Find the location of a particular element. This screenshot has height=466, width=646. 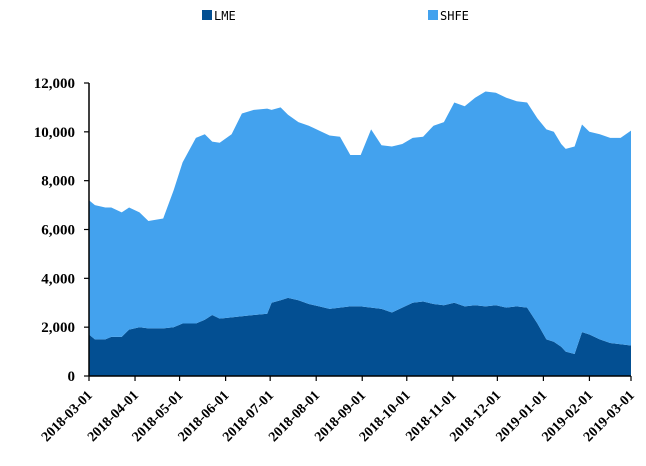

y-tick-label: 8,000 is located at coordinates (58, 182).